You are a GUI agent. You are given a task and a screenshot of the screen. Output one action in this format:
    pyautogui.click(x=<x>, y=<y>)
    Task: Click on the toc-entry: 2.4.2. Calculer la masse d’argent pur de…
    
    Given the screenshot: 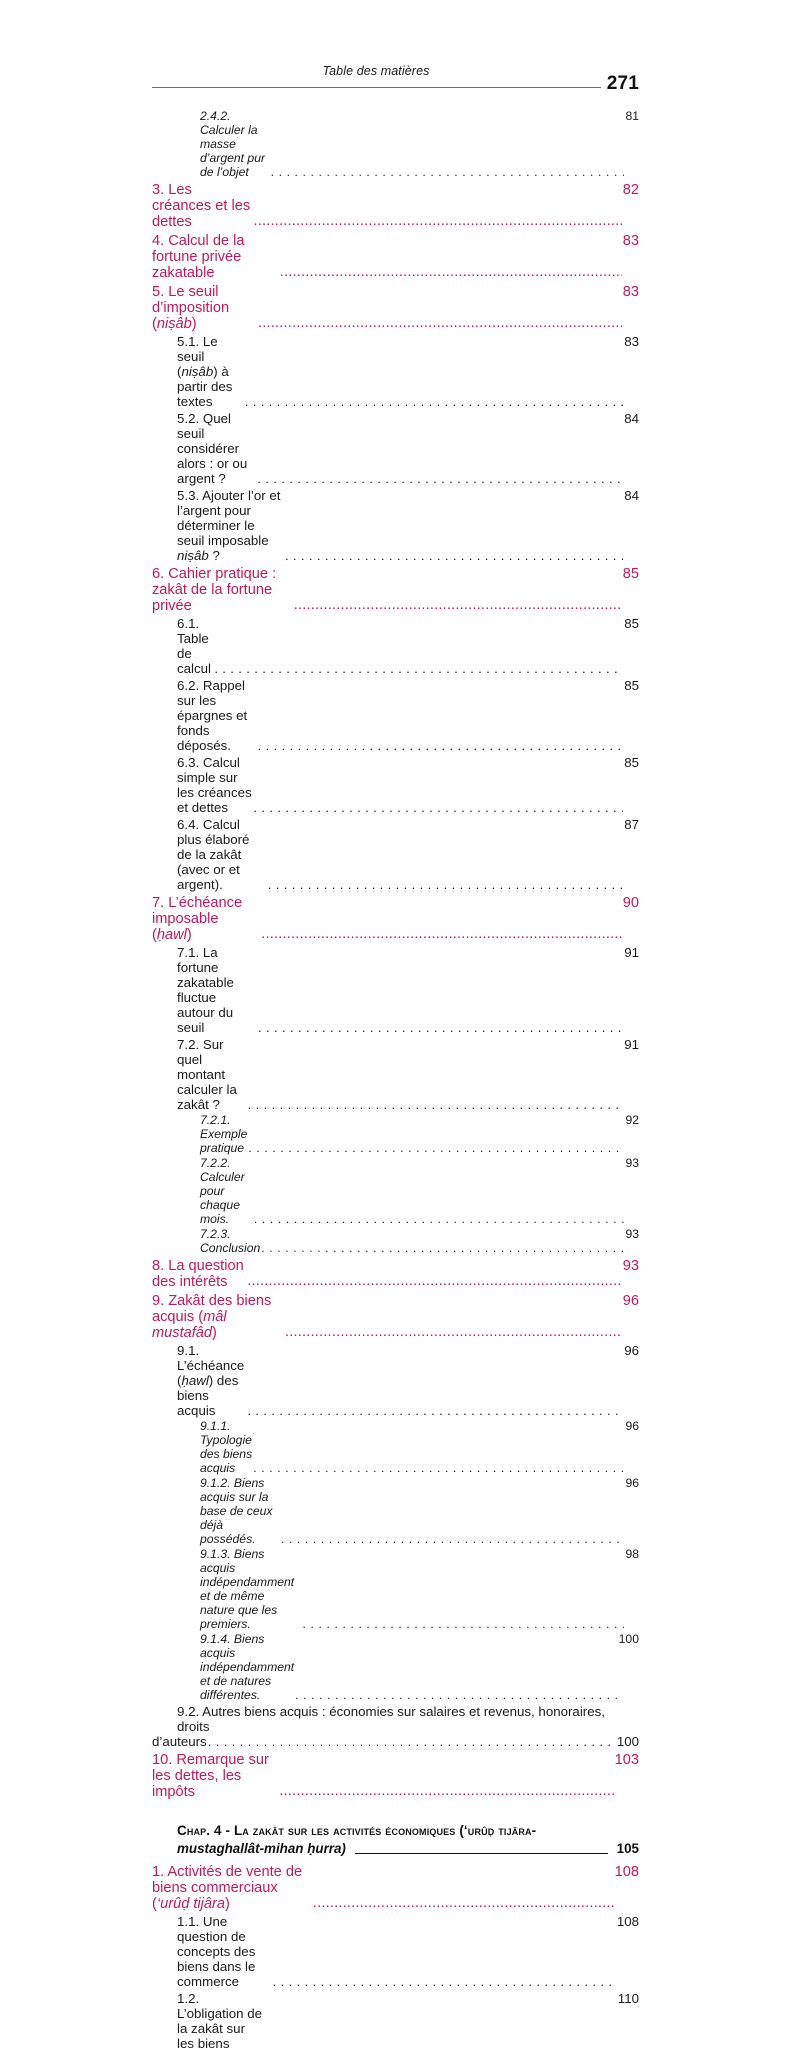 What is the action you would take?
    pyautogui.click(x=395, y=144)
    